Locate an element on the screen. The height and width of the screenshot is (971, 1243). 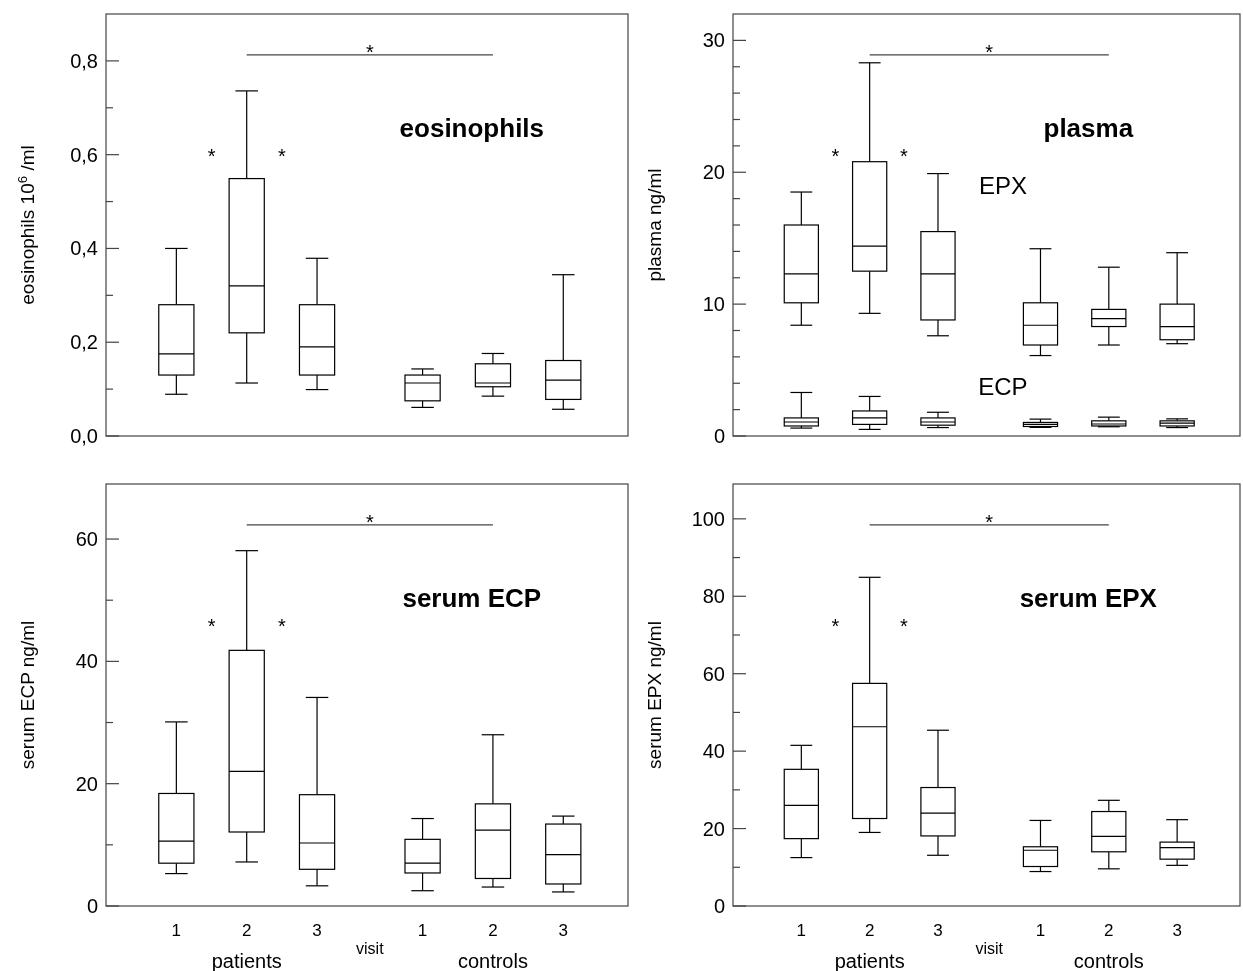
y-tick-label: 30 is located at coordinates (713, 40).